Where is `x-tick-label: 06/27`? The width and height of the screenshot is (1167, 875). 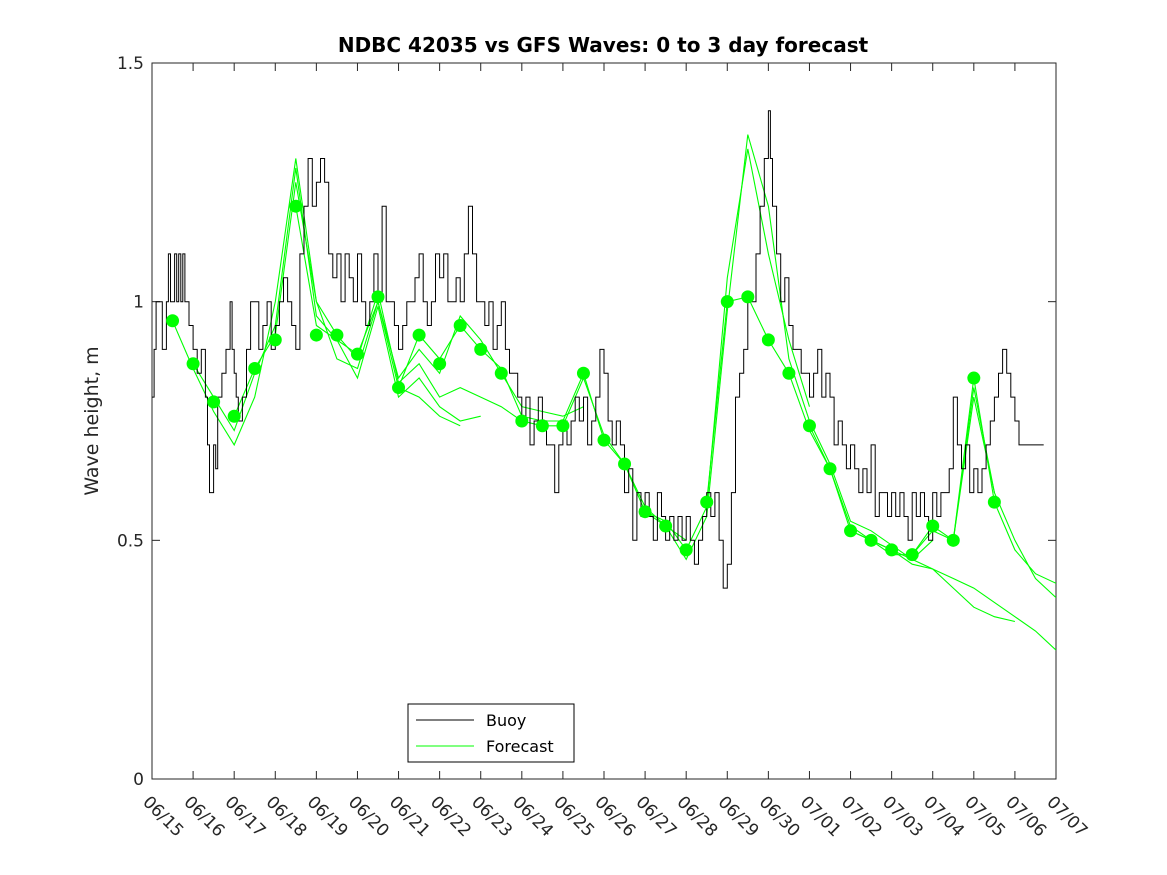
x-tick-label: 06/27 is located at coordinates (656, 816).